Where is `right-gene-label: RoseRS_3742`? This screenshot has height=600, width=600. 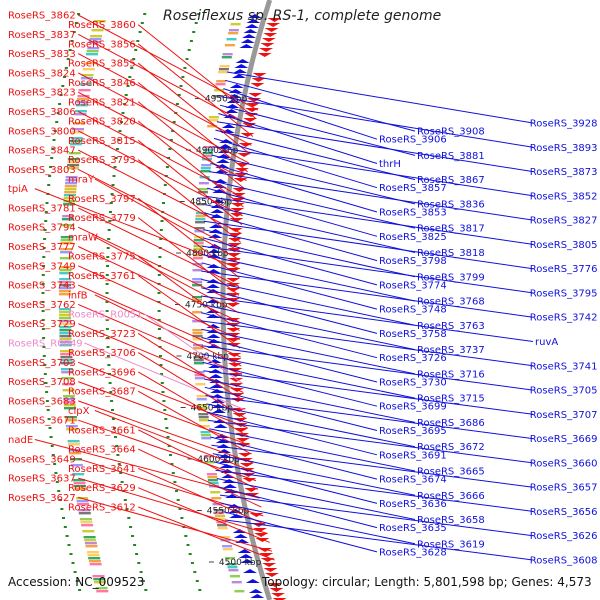 right-gene-label: RoseRS_3742 is located at coordinates (564, 318).